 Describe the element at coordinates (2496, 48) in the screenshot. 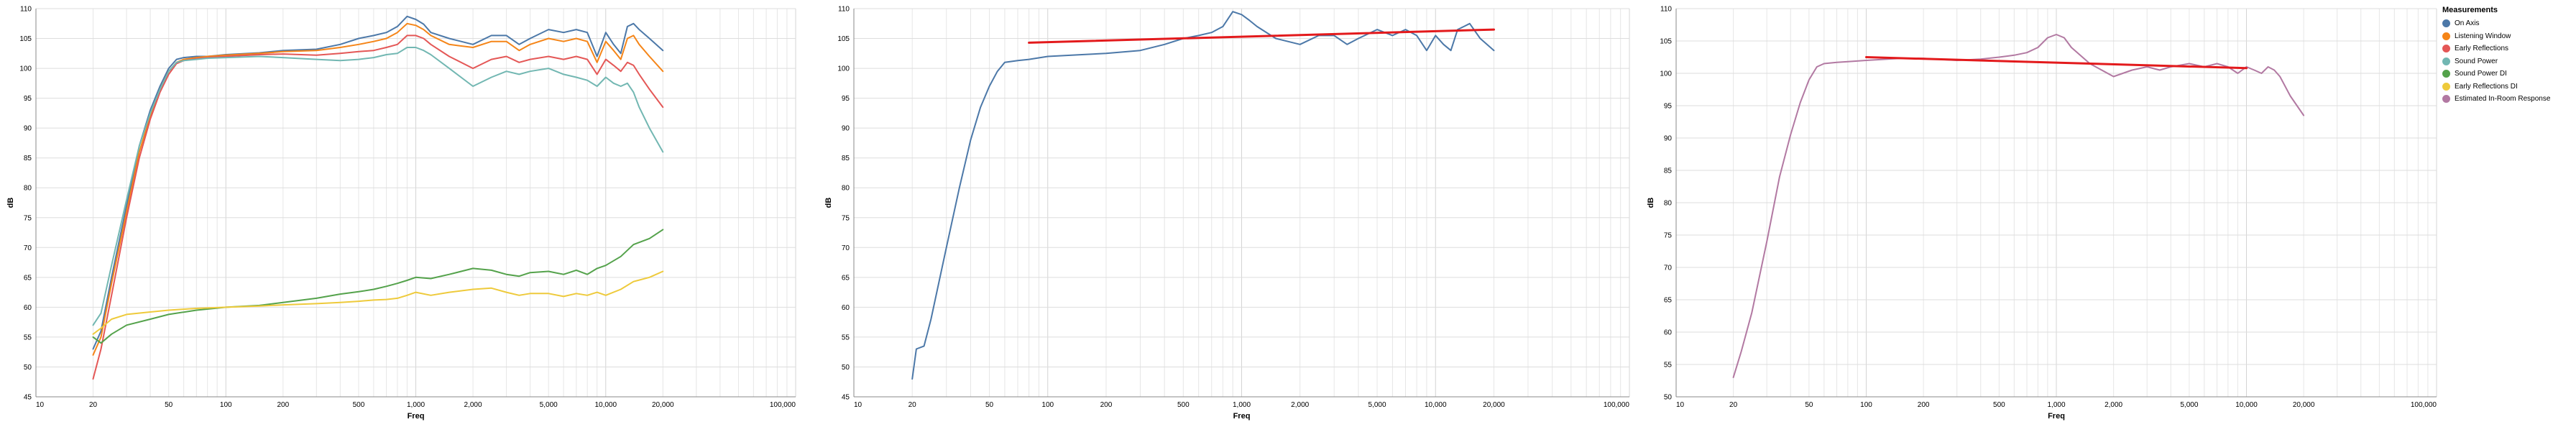

I see `legend-item: Early Reflections` at that location.